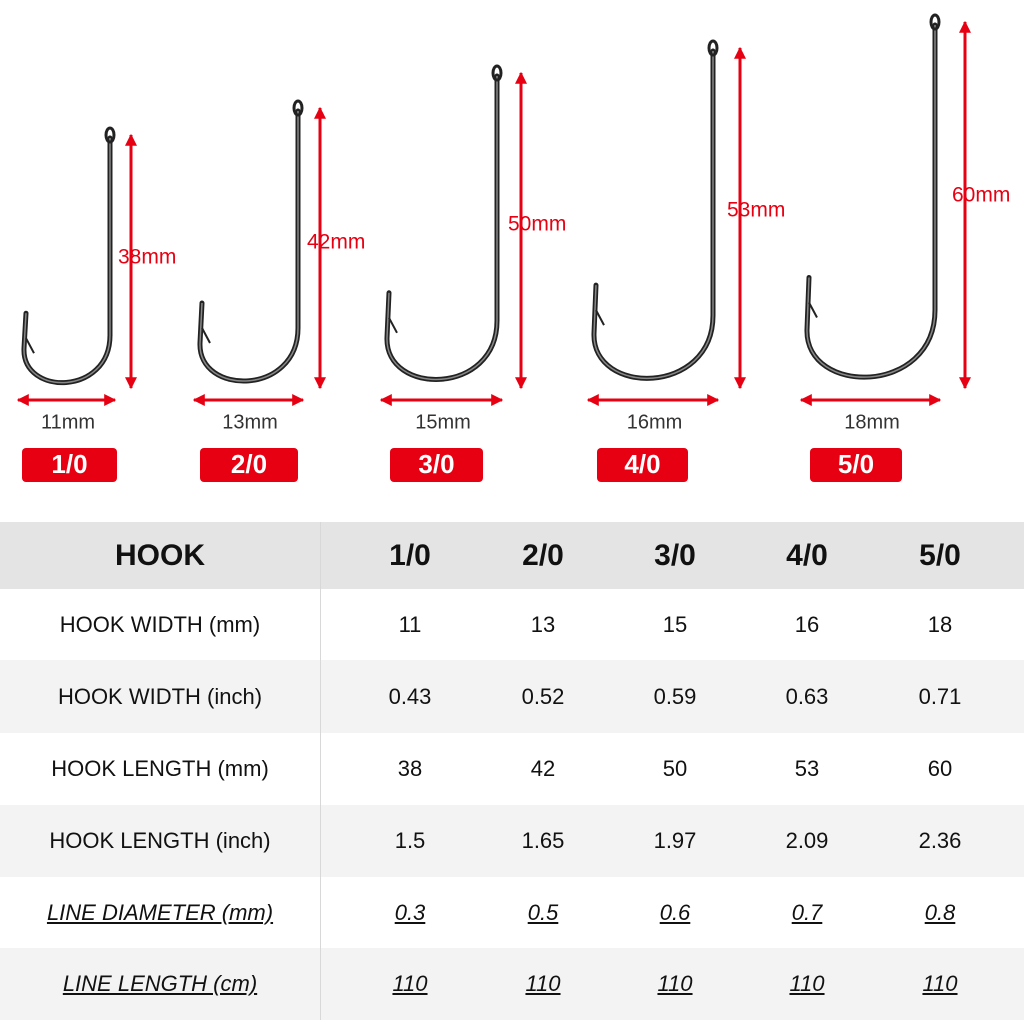 This screenshot has height=1024, width=1024. What do you see at coordinates (336, 242) in the screenshot?
I see `length-label: 42mm` at bounding box center [336, 242].